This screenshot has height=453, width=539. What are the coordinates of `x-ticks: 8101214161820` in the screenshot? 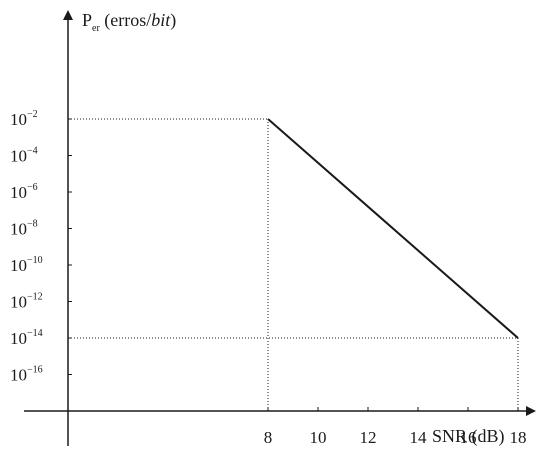 It's located at (395, 427).